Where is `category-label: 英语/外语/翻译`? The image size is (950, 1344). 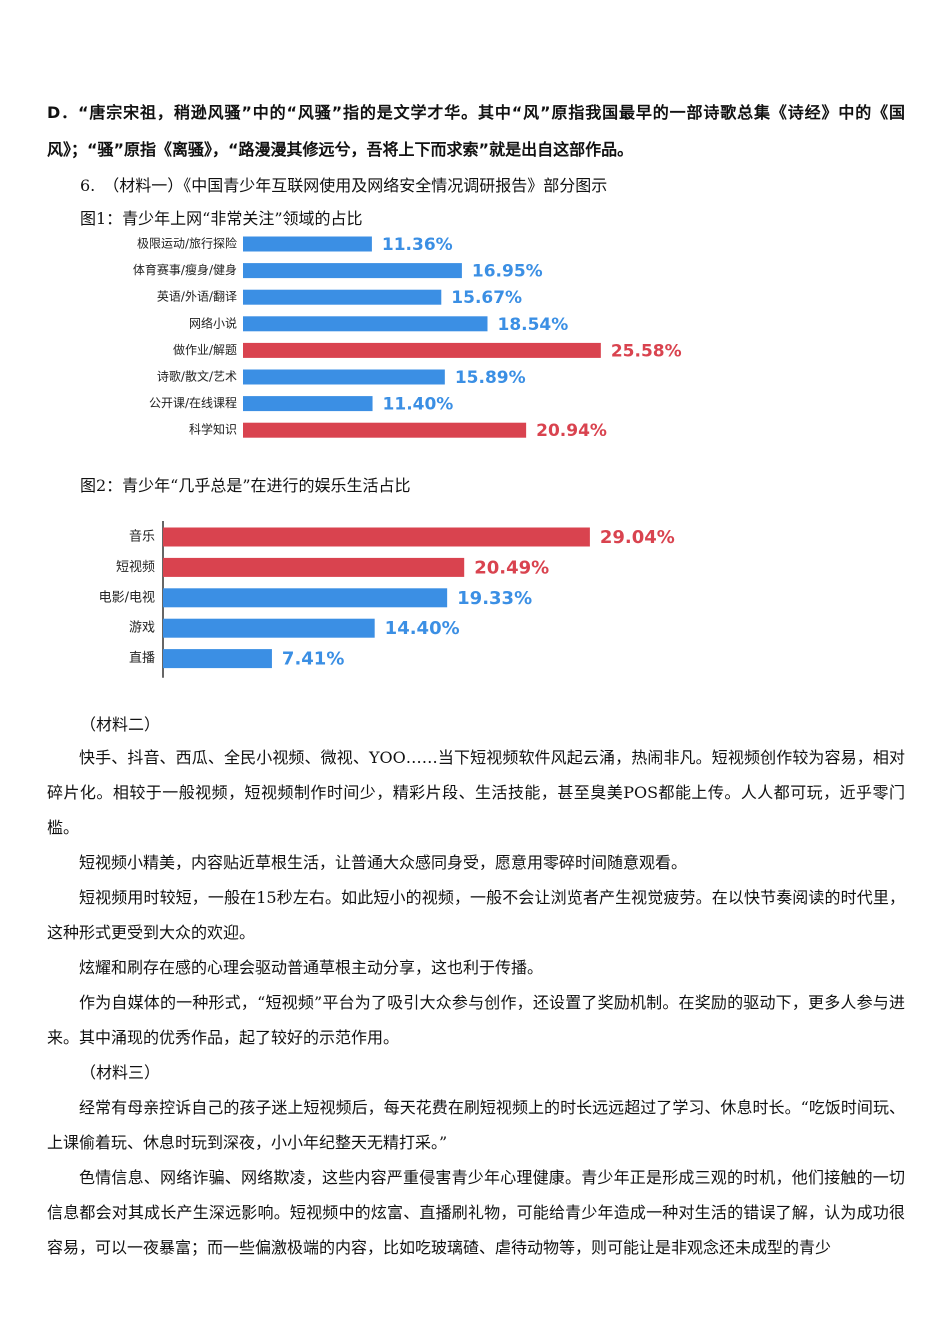 category-label: 英语/外语/翻译 is located at coordinates (197, 297).